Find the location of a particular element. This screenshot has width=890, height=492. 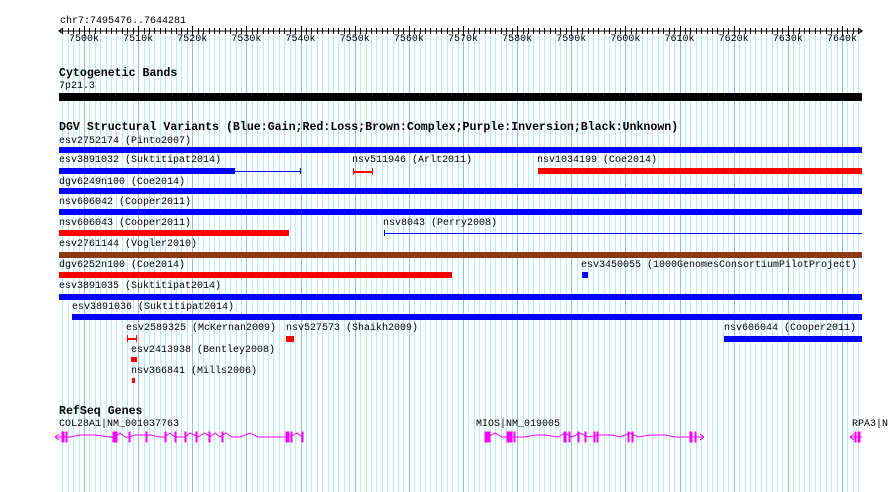

feature-label: nsv606044 (Cooper2011) is located at coordinates (790, 328).